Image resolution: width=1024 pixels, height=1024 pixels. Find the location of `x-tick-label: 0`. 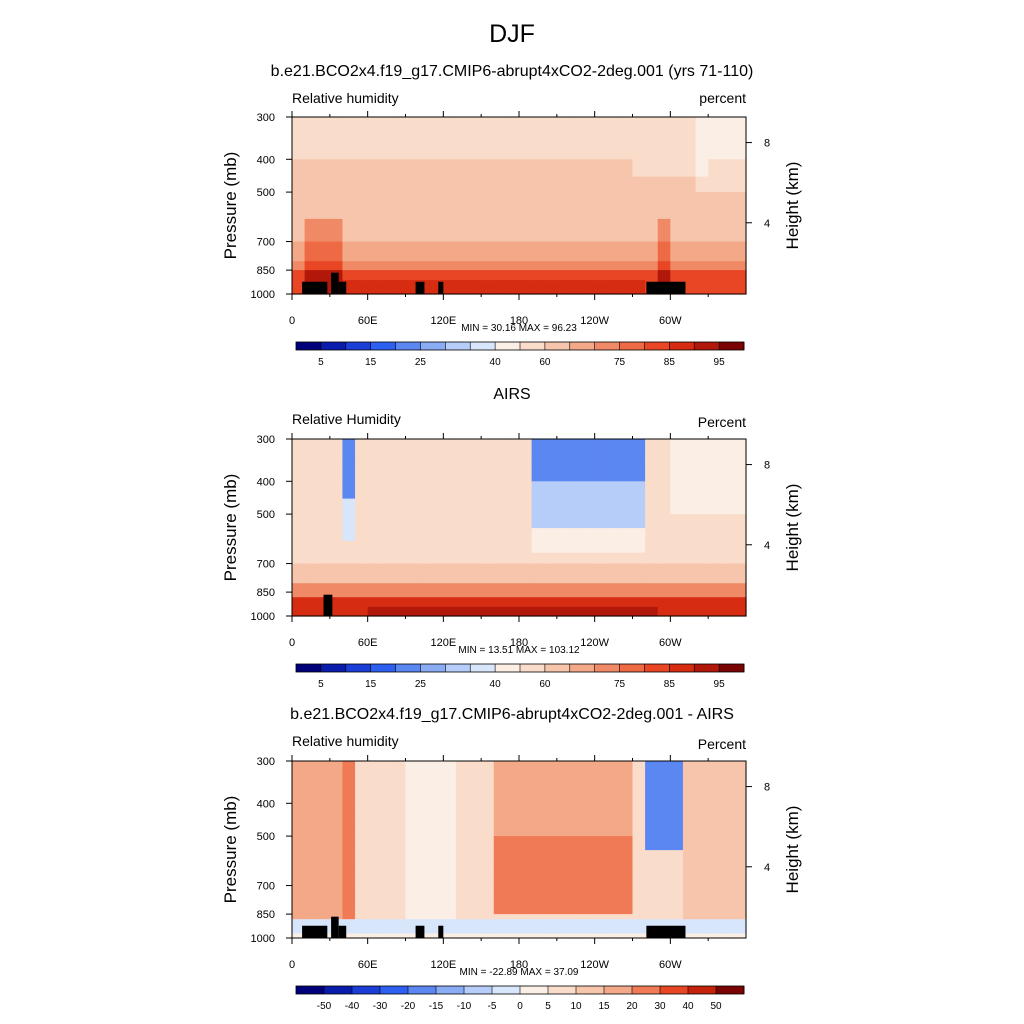

x-tick-label: 0 is located at coordinates (292, 643).